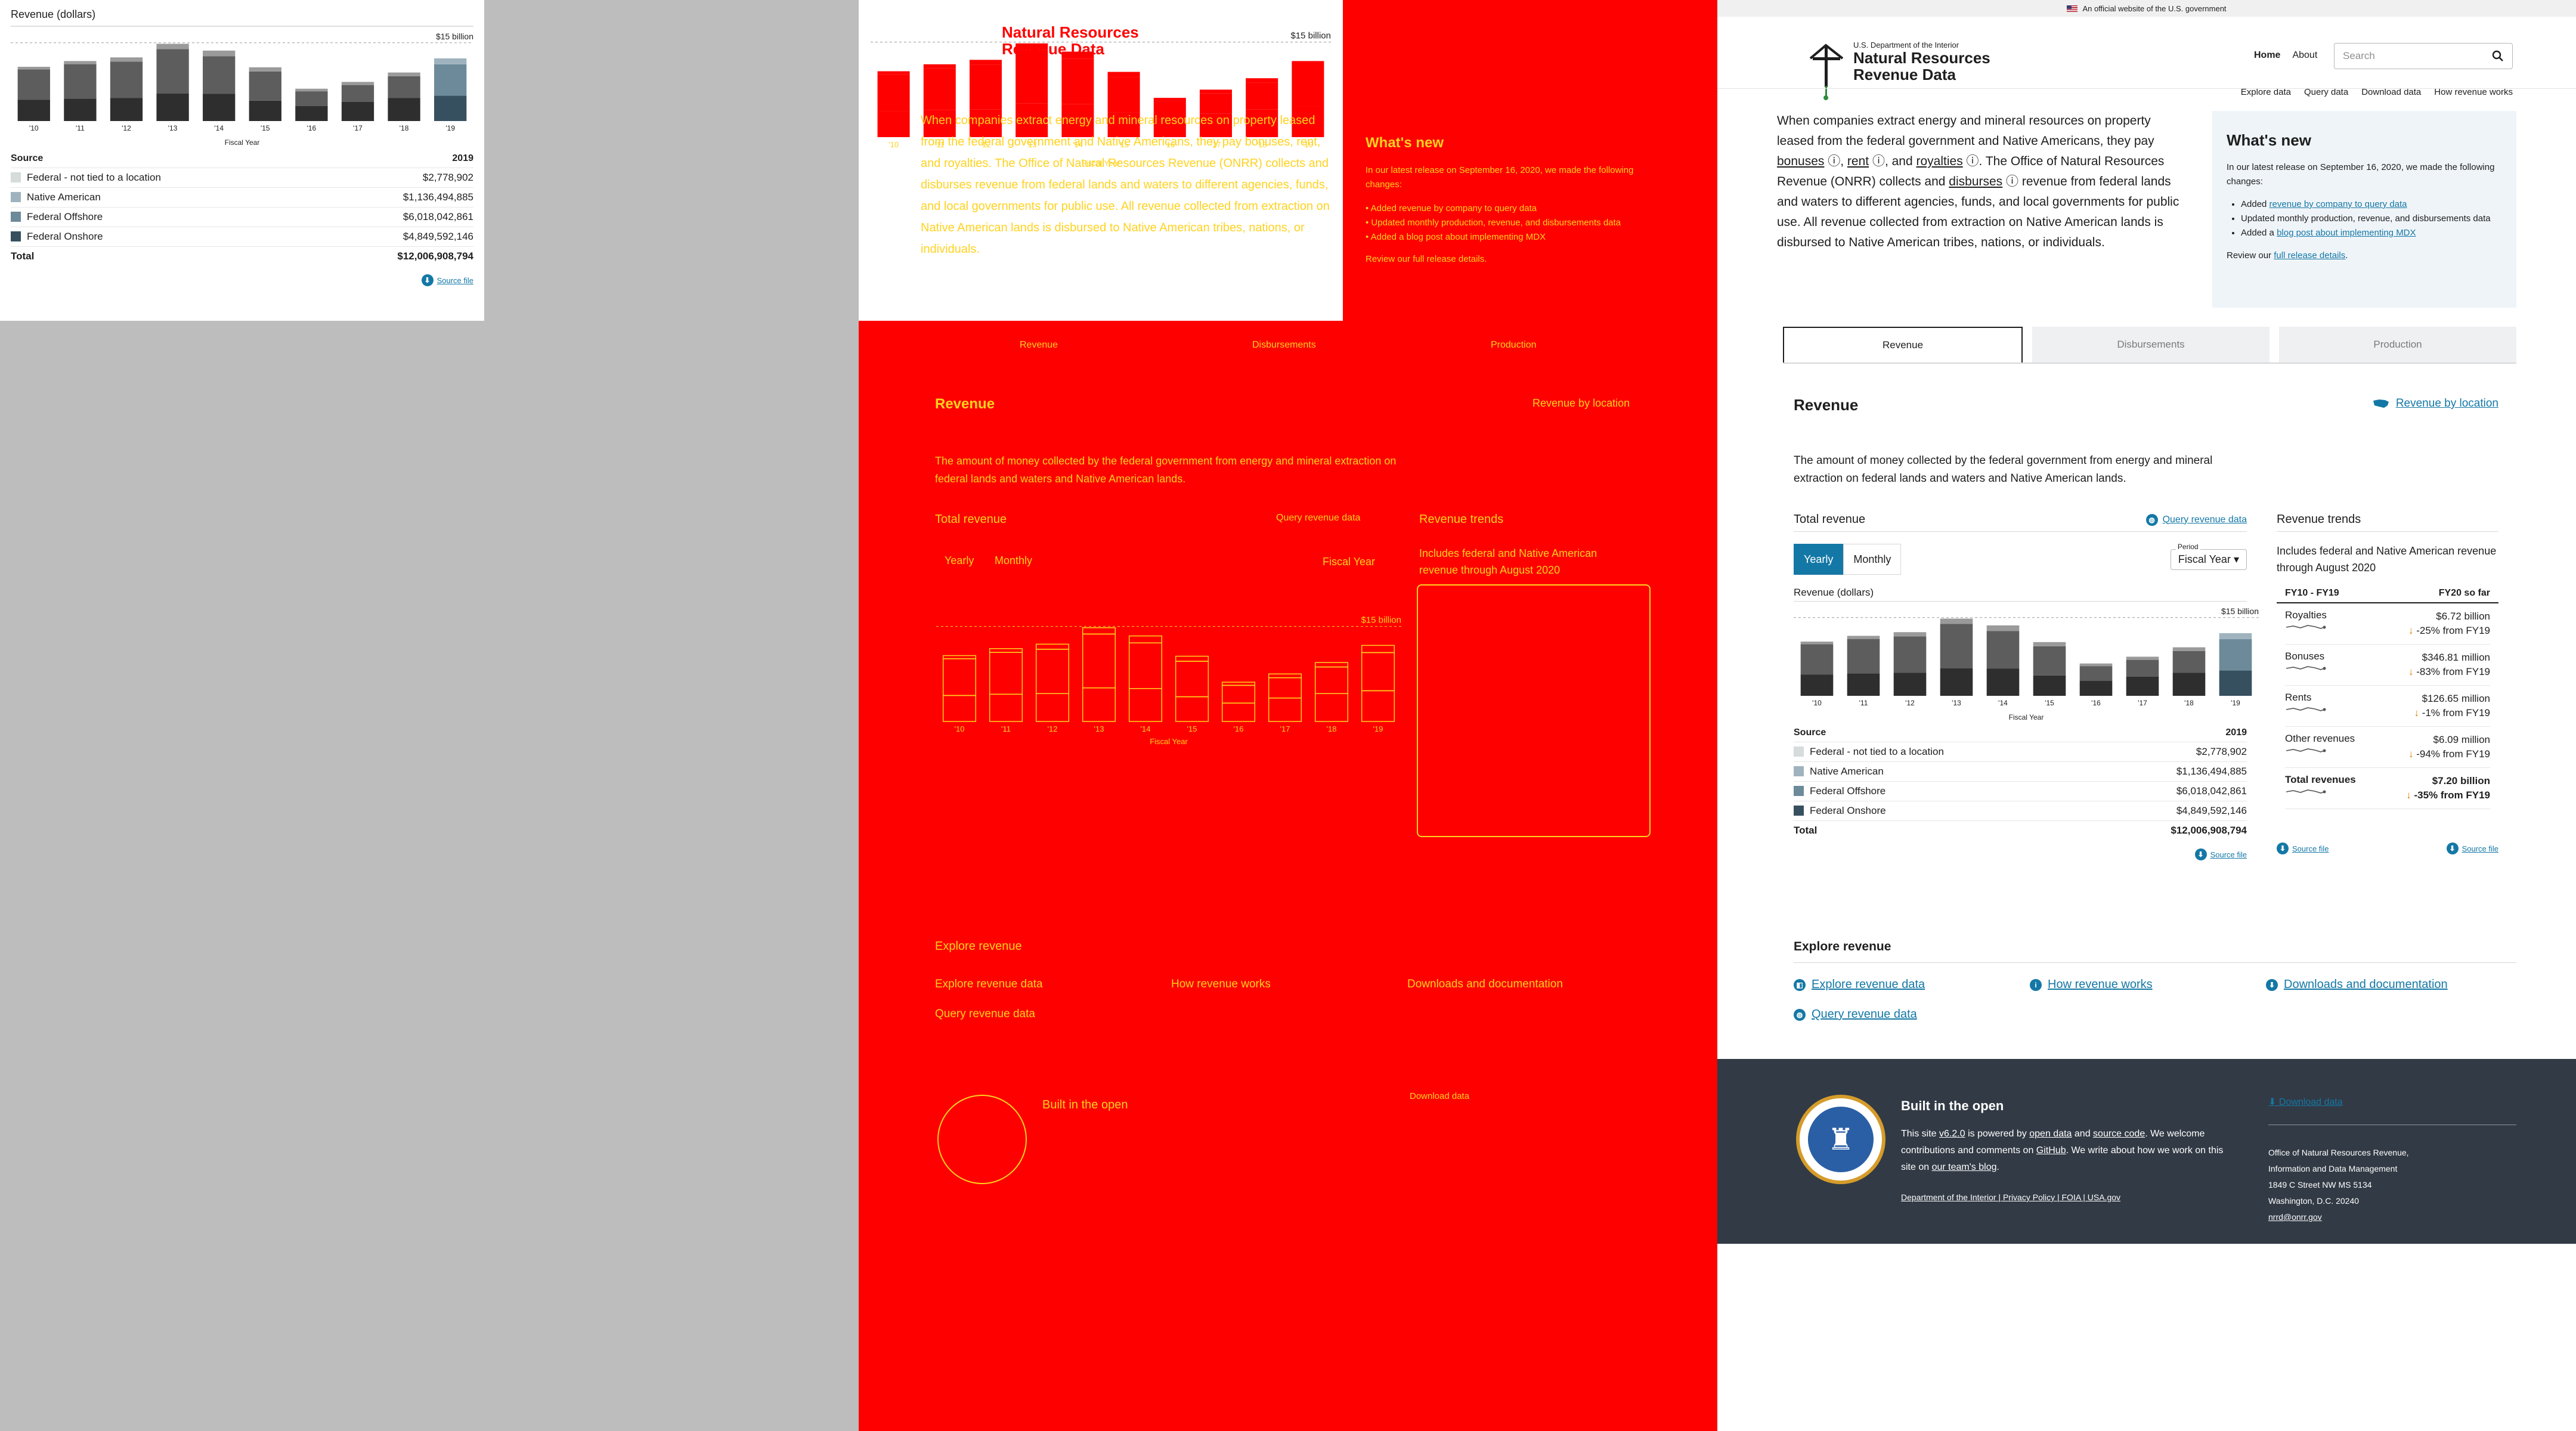  I want to click on nav-query-data: Query data, so click(2326, 92).